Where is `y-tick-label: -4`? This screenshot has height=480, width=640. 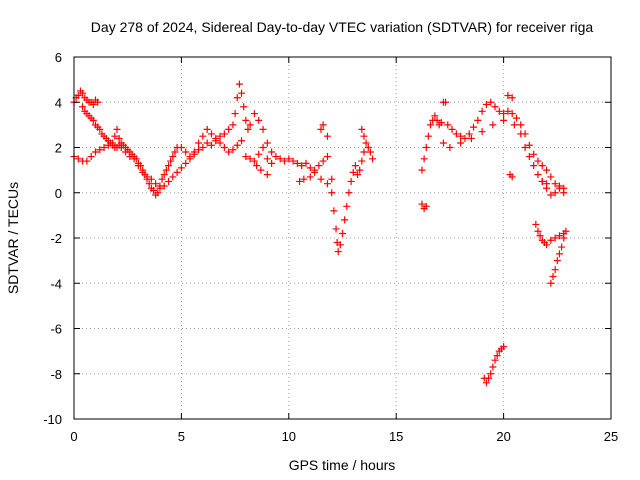
y-tick-label: -4 is located at coordinates (56, 283).